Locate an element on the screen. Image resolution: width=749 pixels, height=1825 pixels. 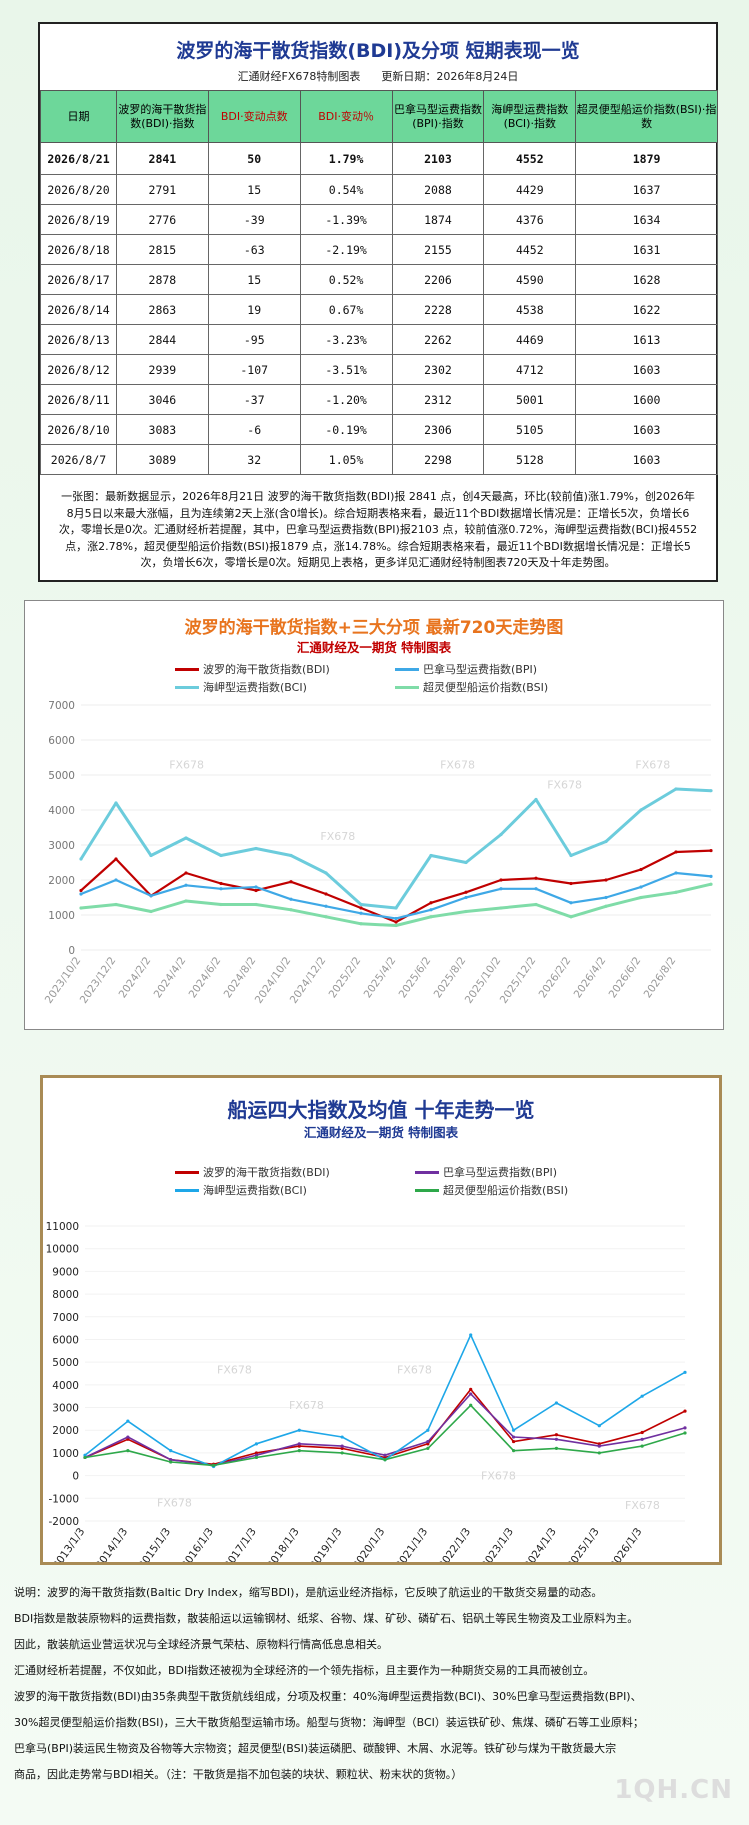
x-tick-label: 2023/12/2 is located at coordinates (98, 980).